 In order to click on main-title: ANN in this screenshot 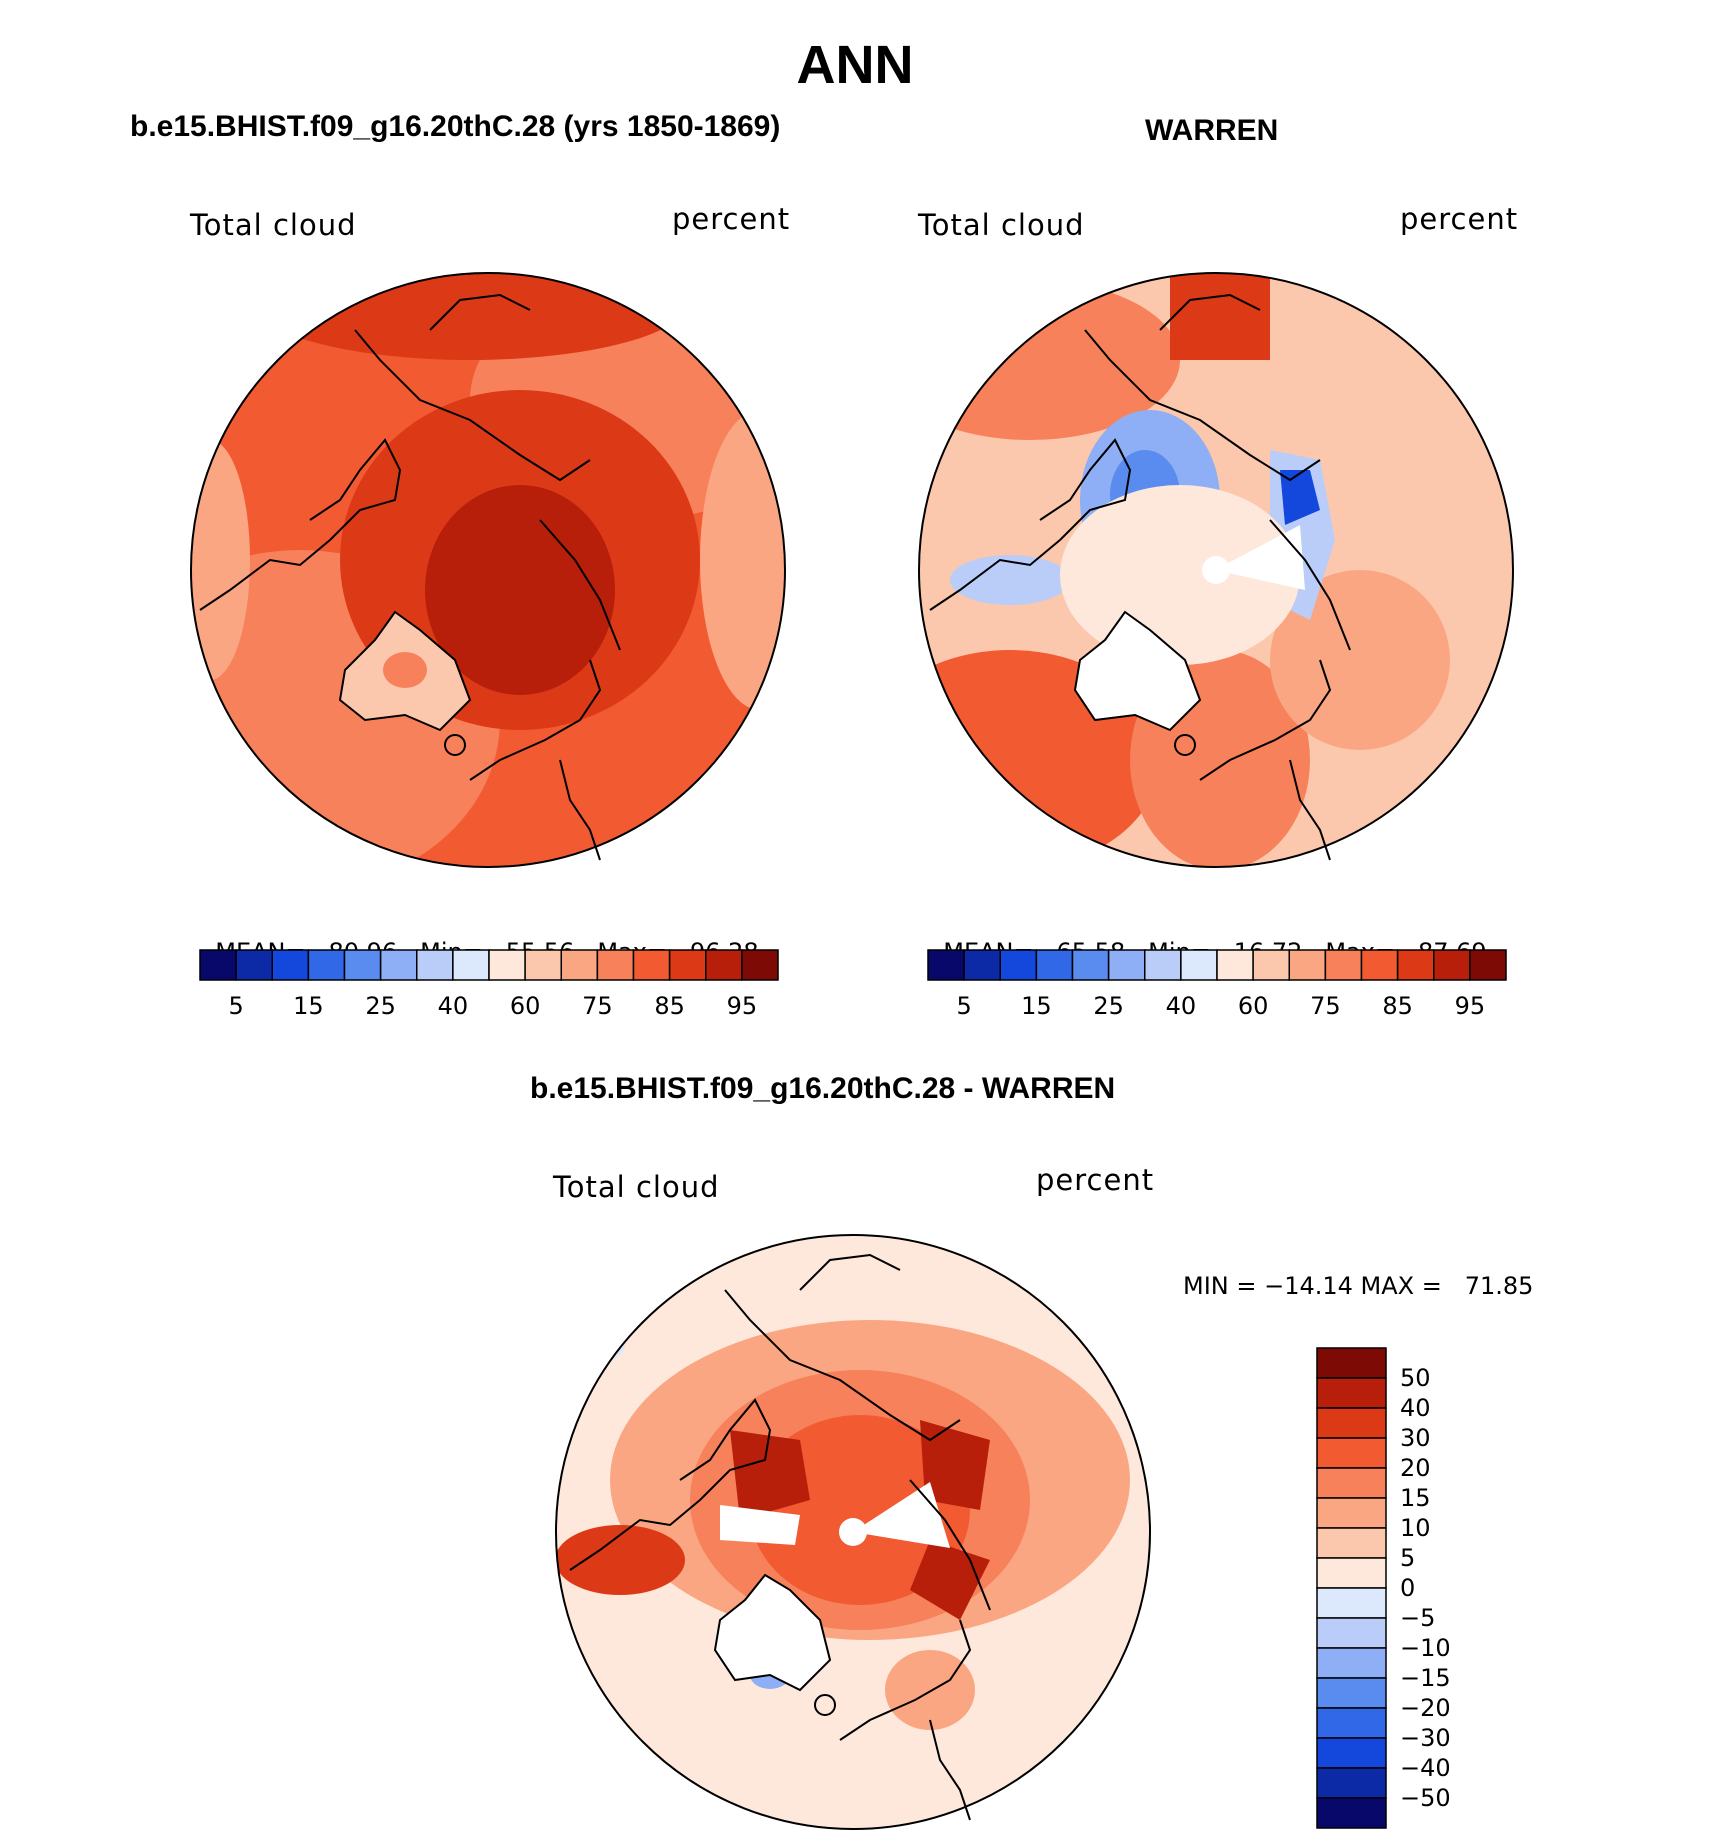, I will do `click(855, 65)`.